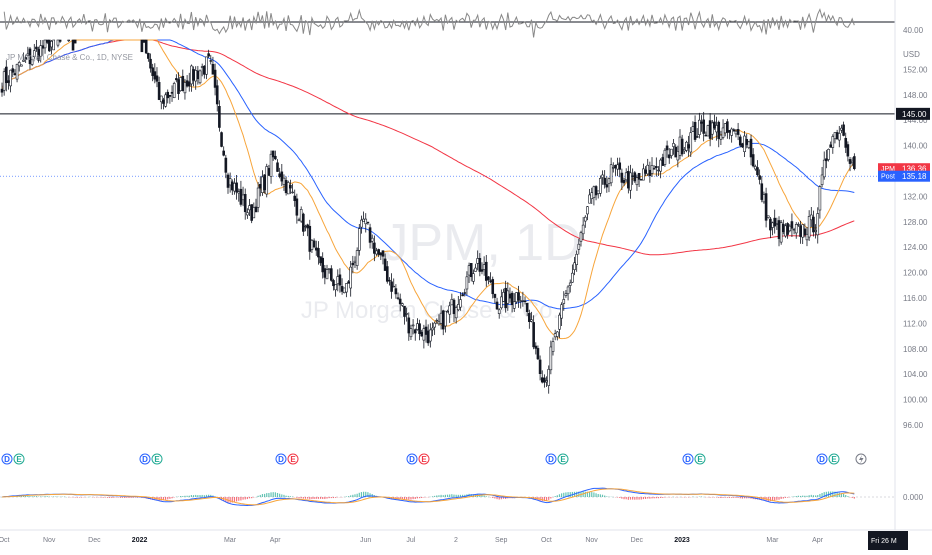 This screenshot has width=932, height=555. Describe the element at coordinates (818, 540) in the screenshot. I see `time-tick-15: Apr` at that location.